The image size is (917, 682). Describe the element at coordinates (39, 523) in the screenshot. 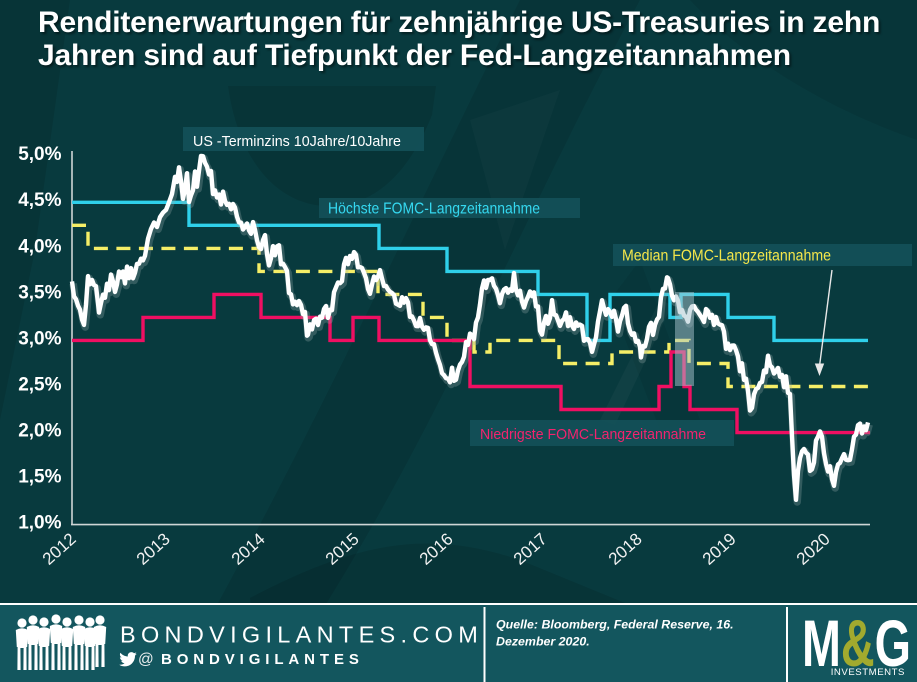

I see `svg-text: 1,0%` at that location.